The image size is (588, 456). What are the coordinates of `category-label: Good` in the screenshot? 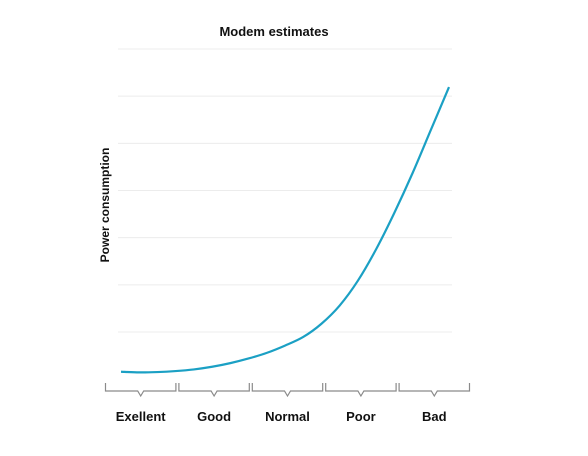 It's located at (214, 416).